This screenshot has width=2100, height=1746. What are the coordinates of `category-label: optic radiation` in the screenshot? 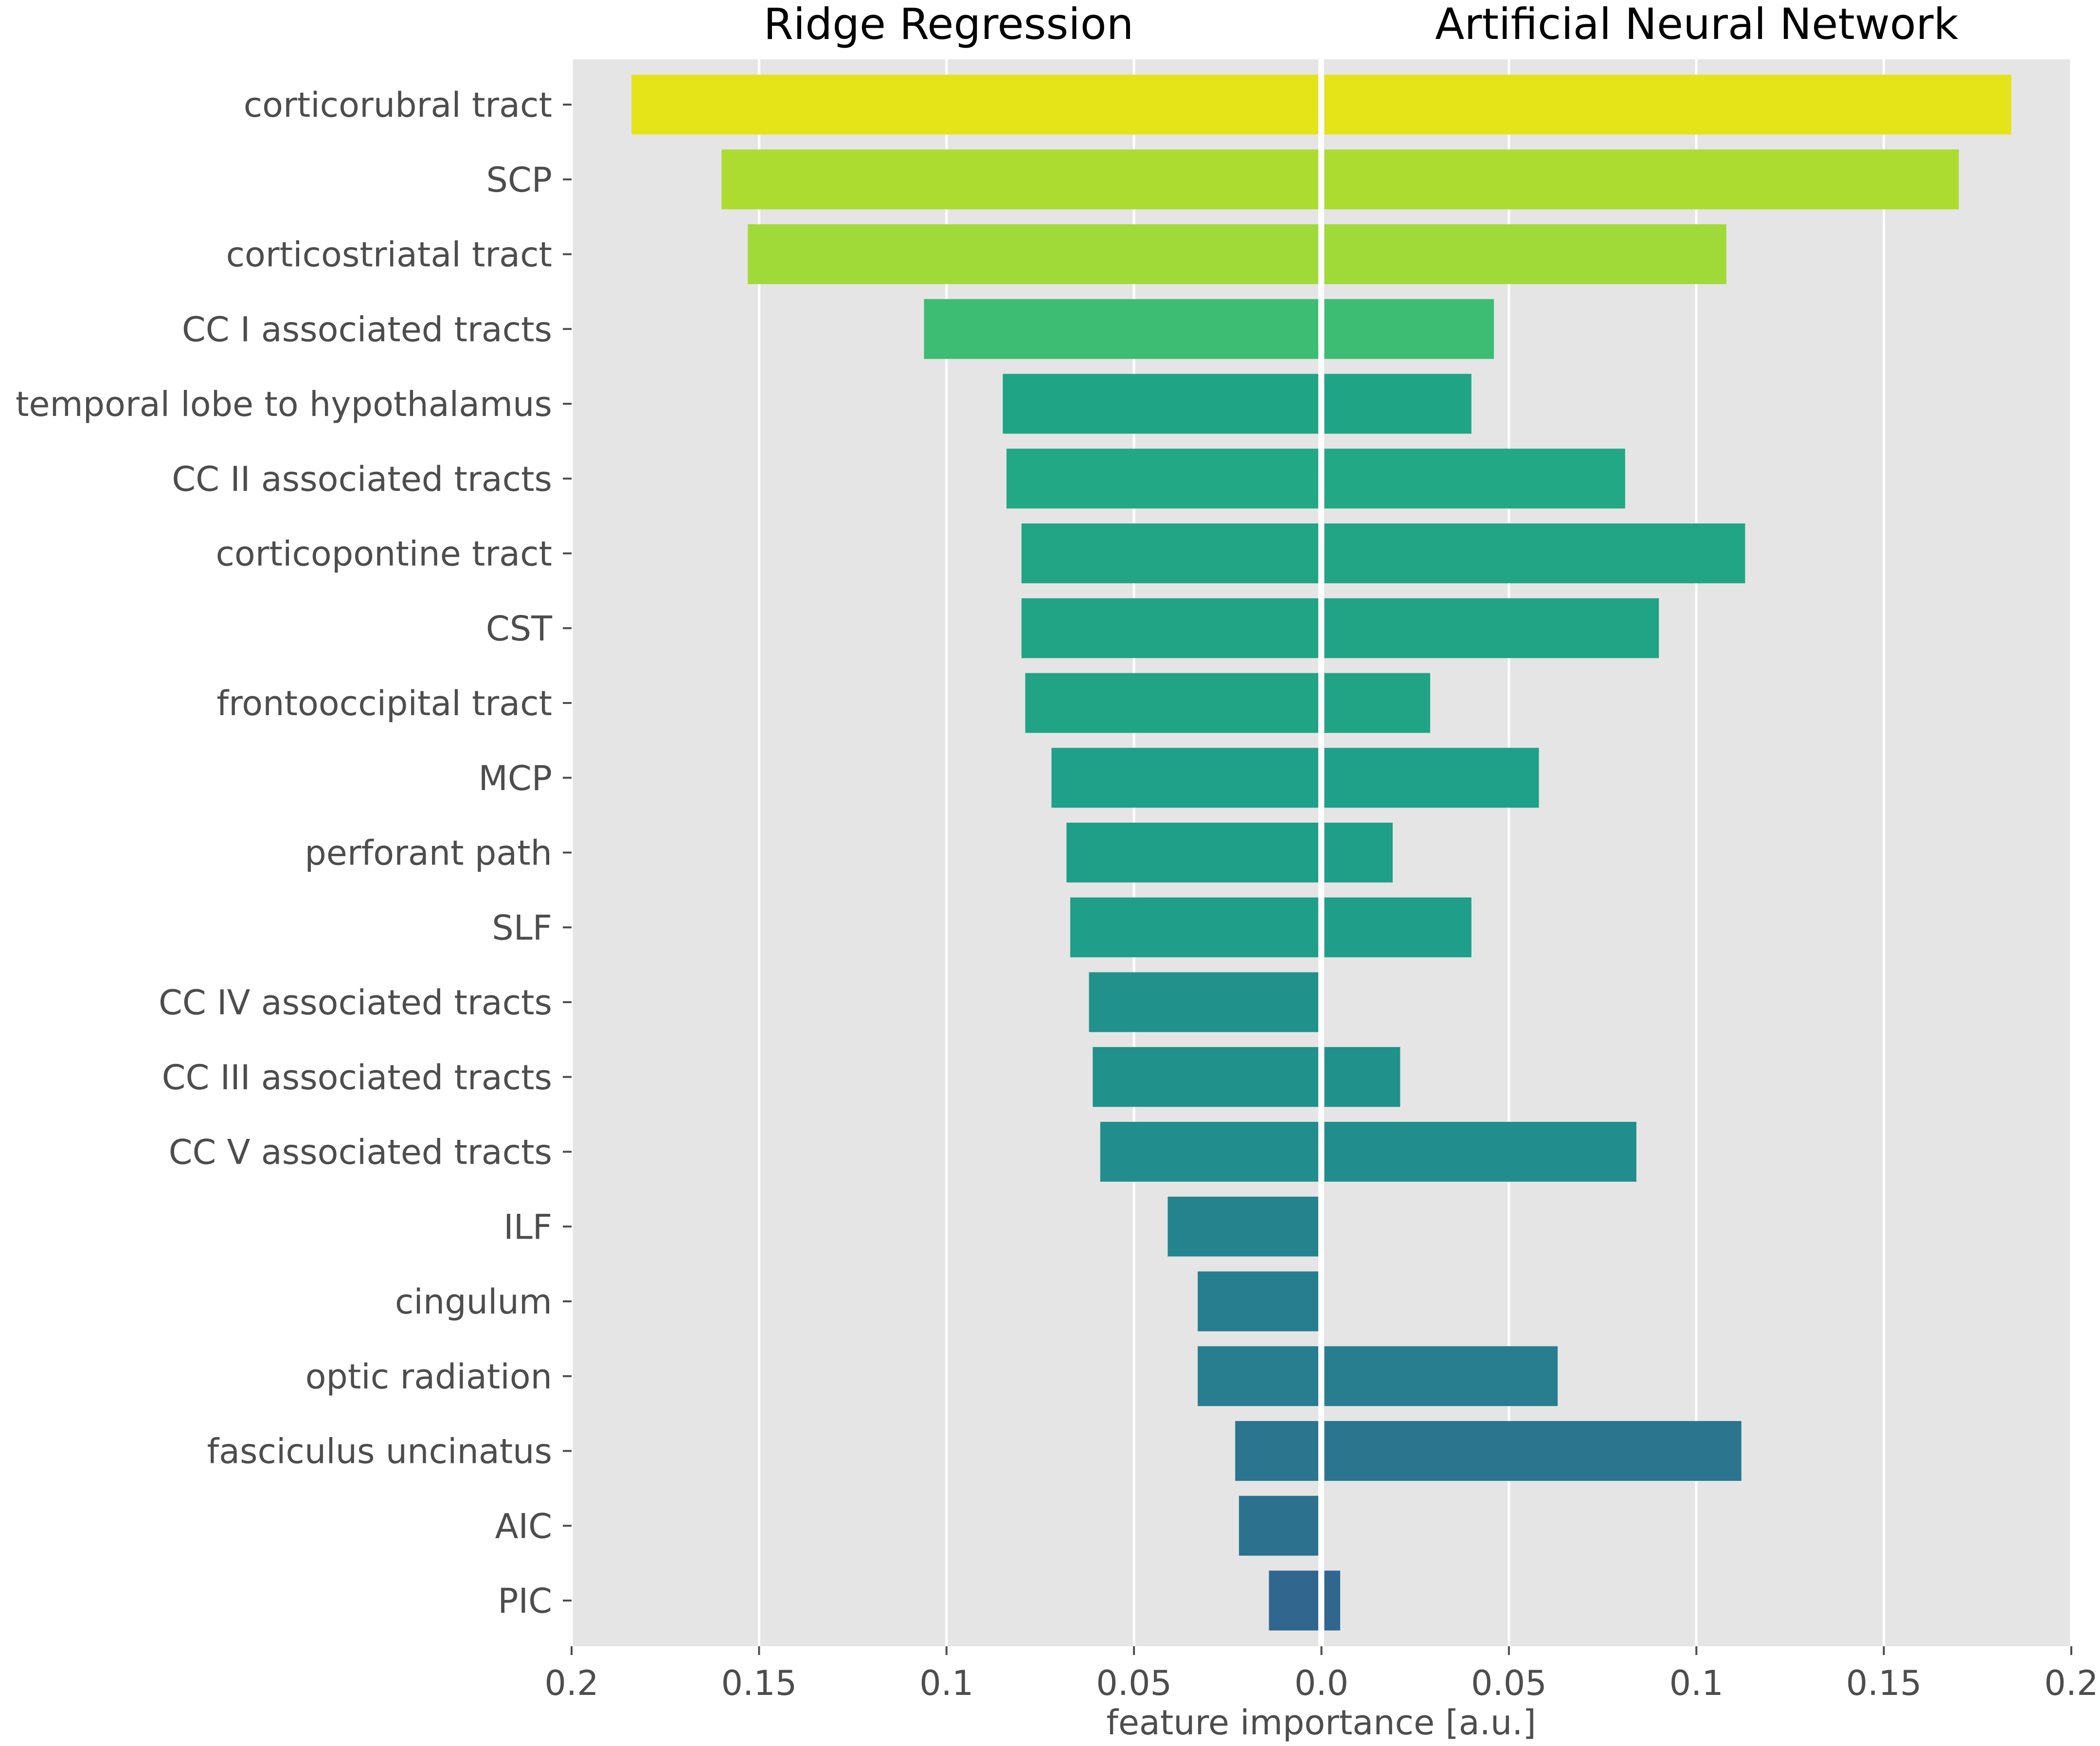 It's located at (428, 1377).